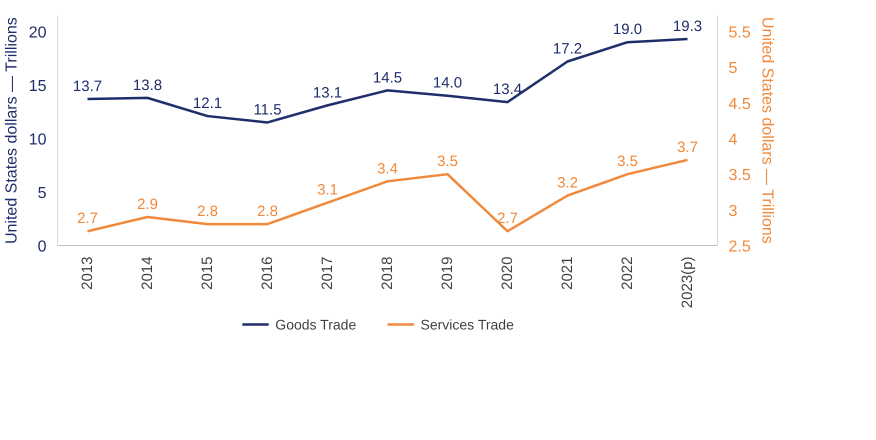 The width and height of the screenshot is (876, 440). What do you see at coordinates (687, 27) in the screenshot?
I see `data-label: 19.3` at bounding box center [687, 27].